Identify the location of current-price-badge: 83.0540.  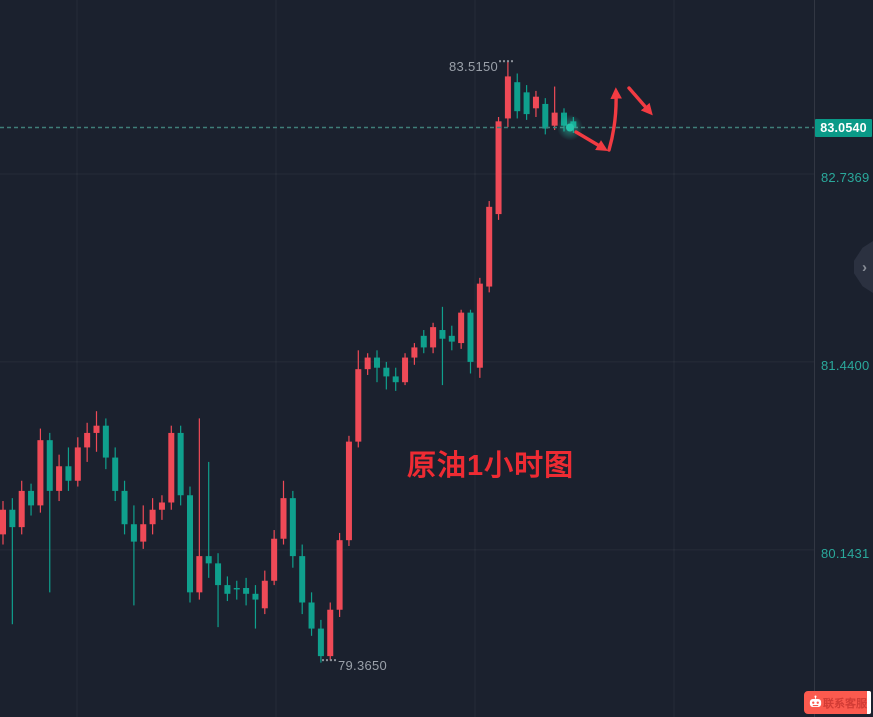
(843, 128).